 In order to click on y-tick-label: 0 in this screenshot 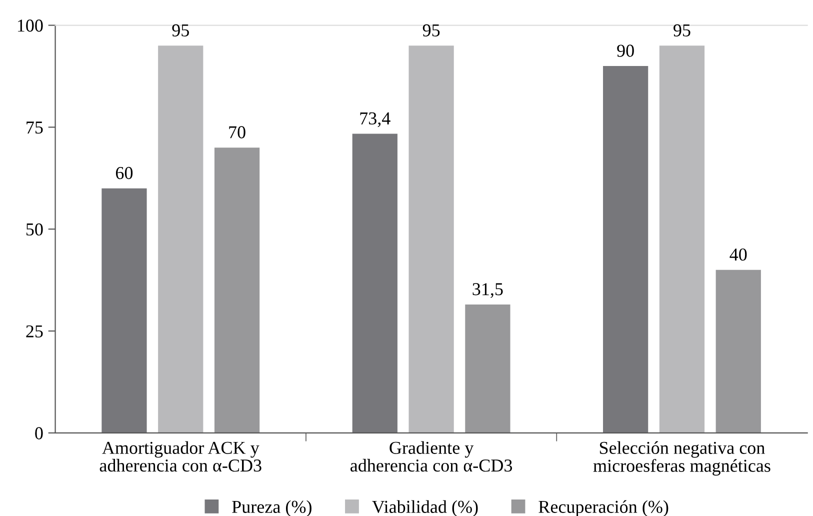, I will do `click(39, 433)`.